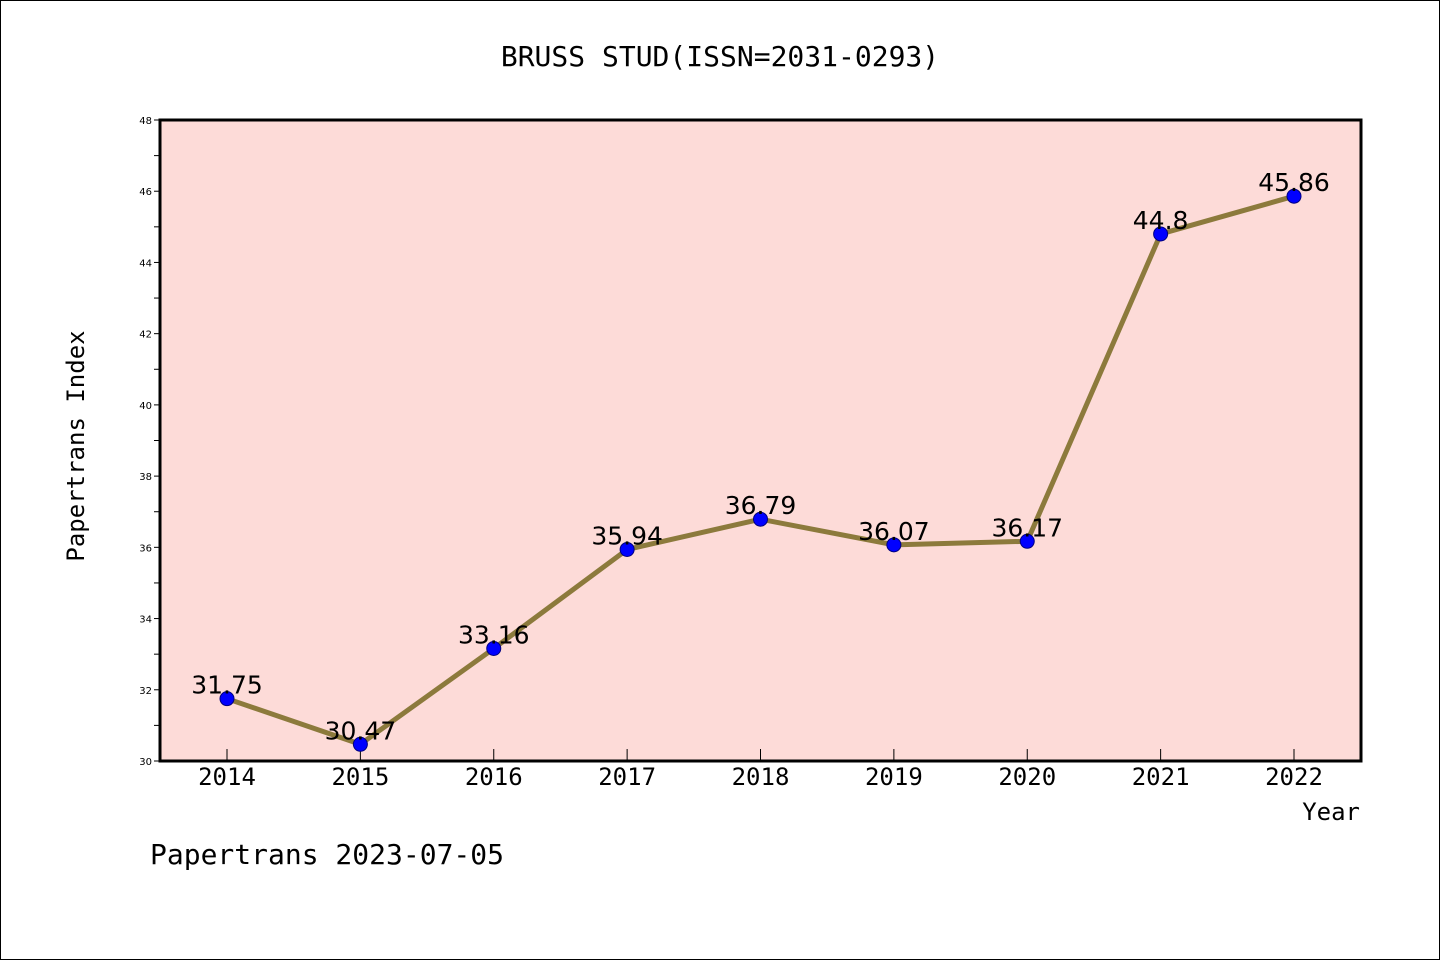 This screenshot has height=960, width=1440. I want to click on data-label: 36.79, so click(761, 505).